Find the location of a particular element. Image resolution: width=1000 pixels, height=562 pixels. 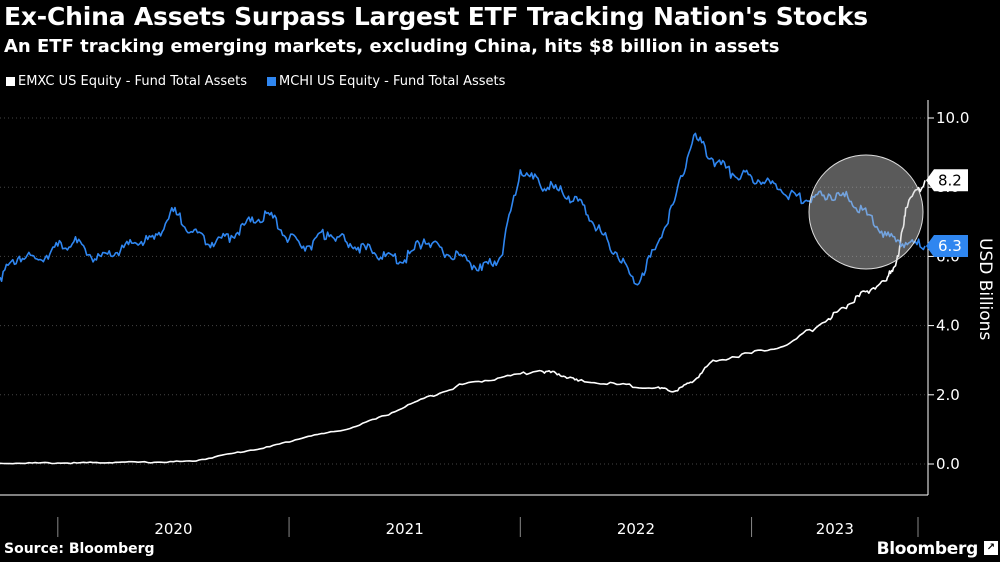

legend-item-mchi: MCHI US Equity - Fund Total Assets is located at coordinates (386, 81).